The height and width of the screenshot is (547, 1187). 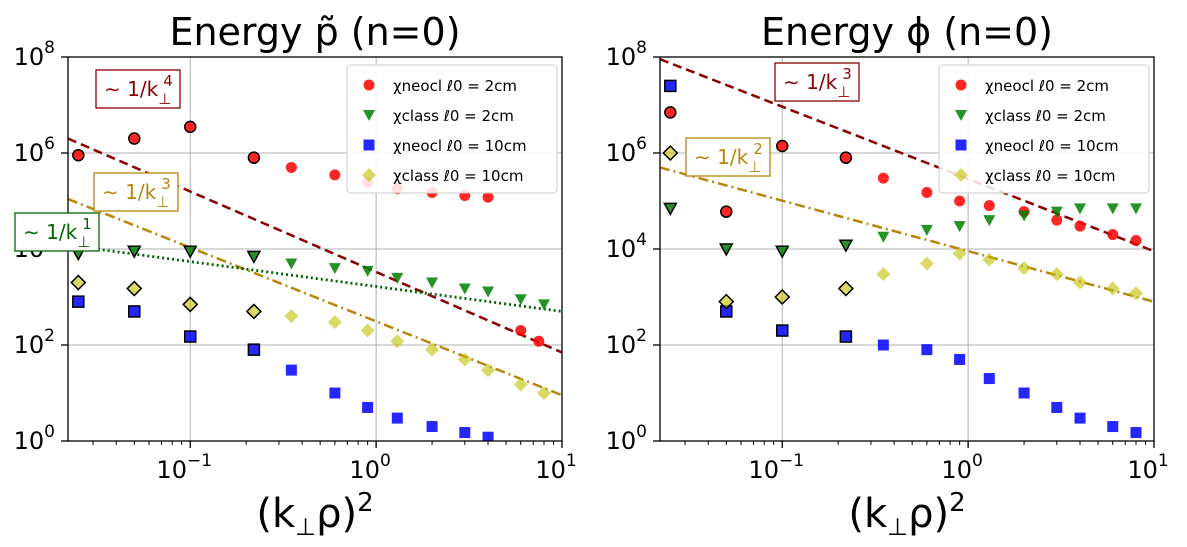 I want to click on annotation-1: ∼ 1/k⊥3, so click(x=817, y=82).